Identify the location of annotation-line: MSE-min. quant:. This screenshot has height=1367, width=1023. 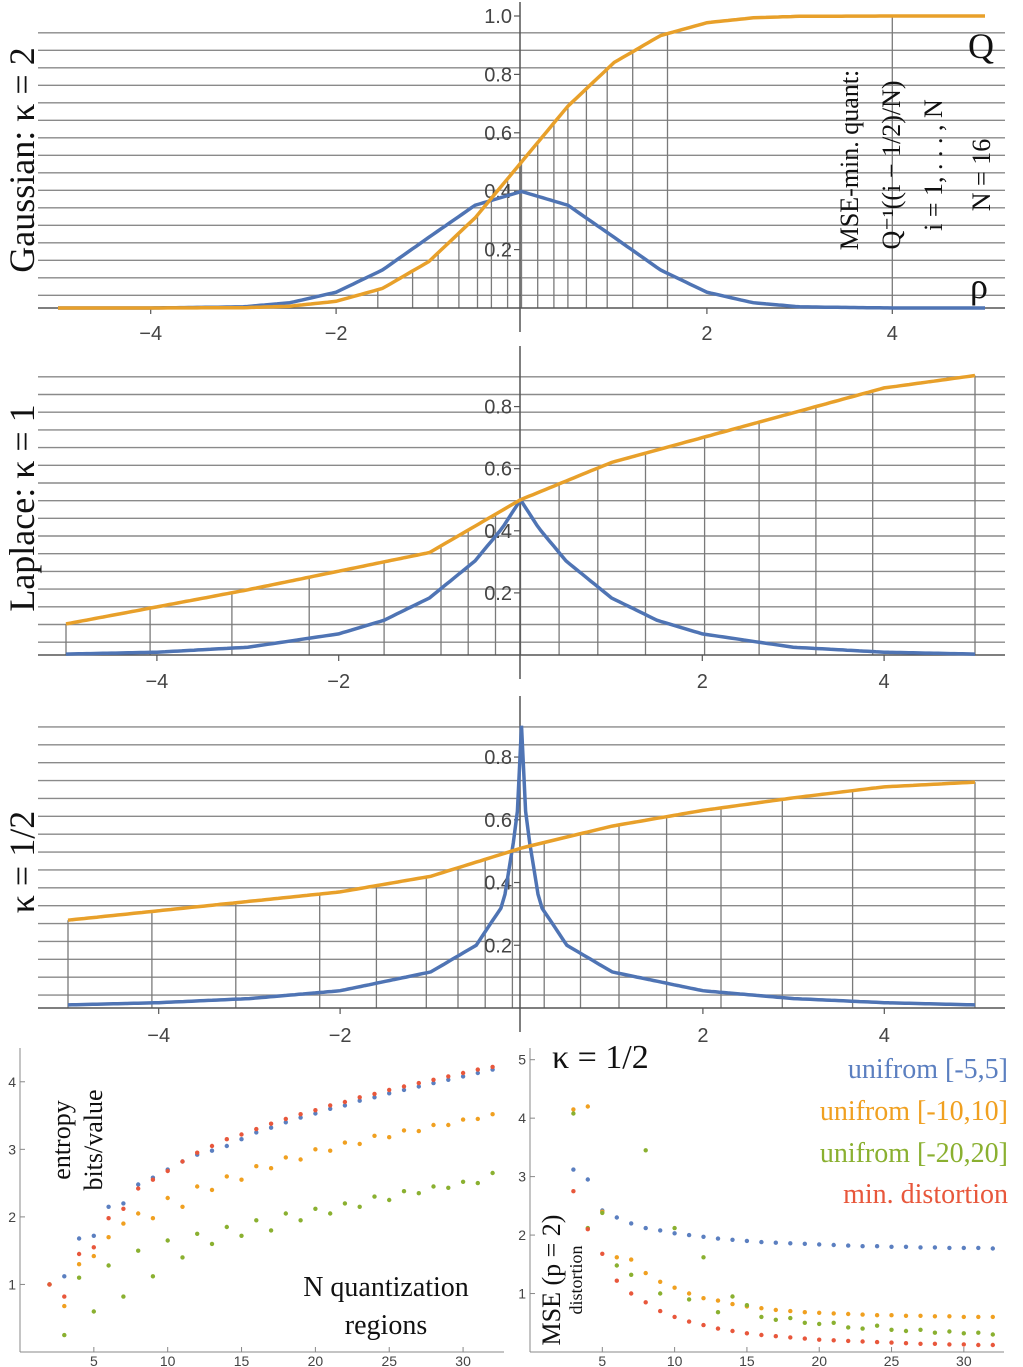
(849, 160).